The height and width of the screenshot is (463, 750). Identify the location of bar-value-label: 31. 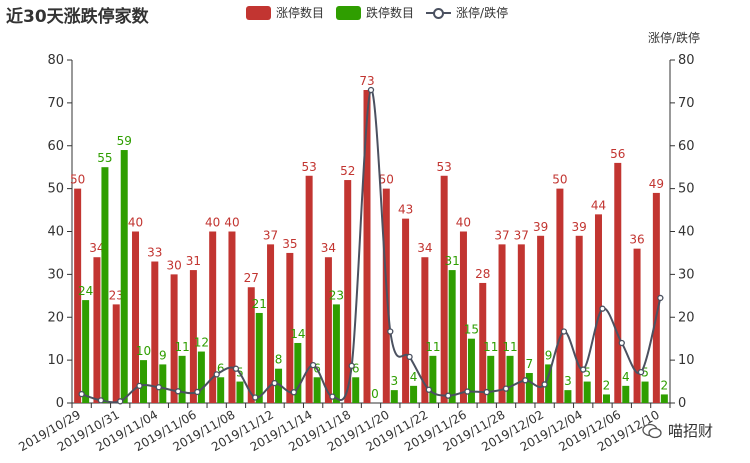
(193, 261).